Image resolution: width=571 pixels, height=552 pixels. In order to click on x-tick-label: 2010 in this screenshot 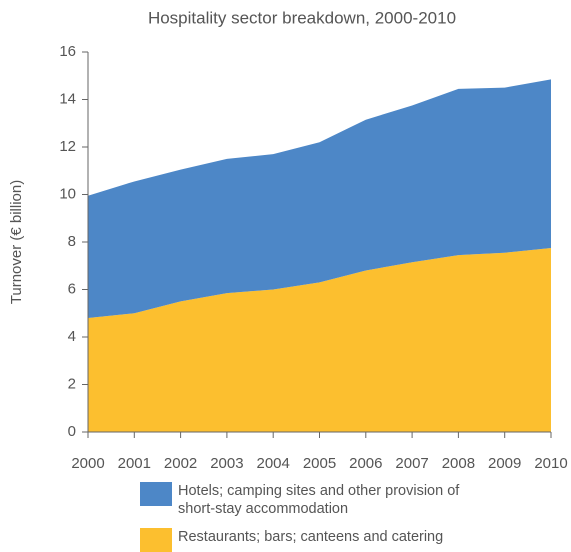, I will do `click(550, 463)`.